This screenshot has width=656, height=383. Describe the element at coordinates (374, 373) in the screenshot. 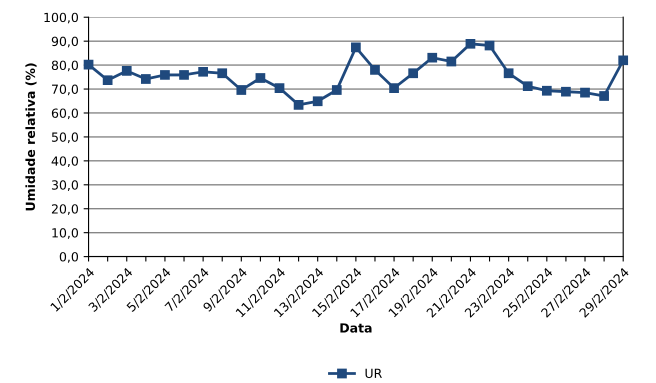

I see `legend-label: UR` at that location.